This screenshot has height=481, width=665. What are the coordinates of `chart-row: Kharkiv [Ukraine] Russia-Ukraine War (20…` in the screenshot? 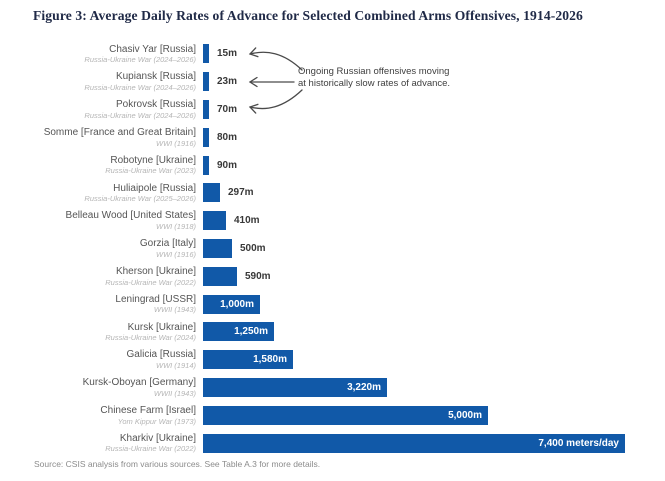 It's located at (332, 443).